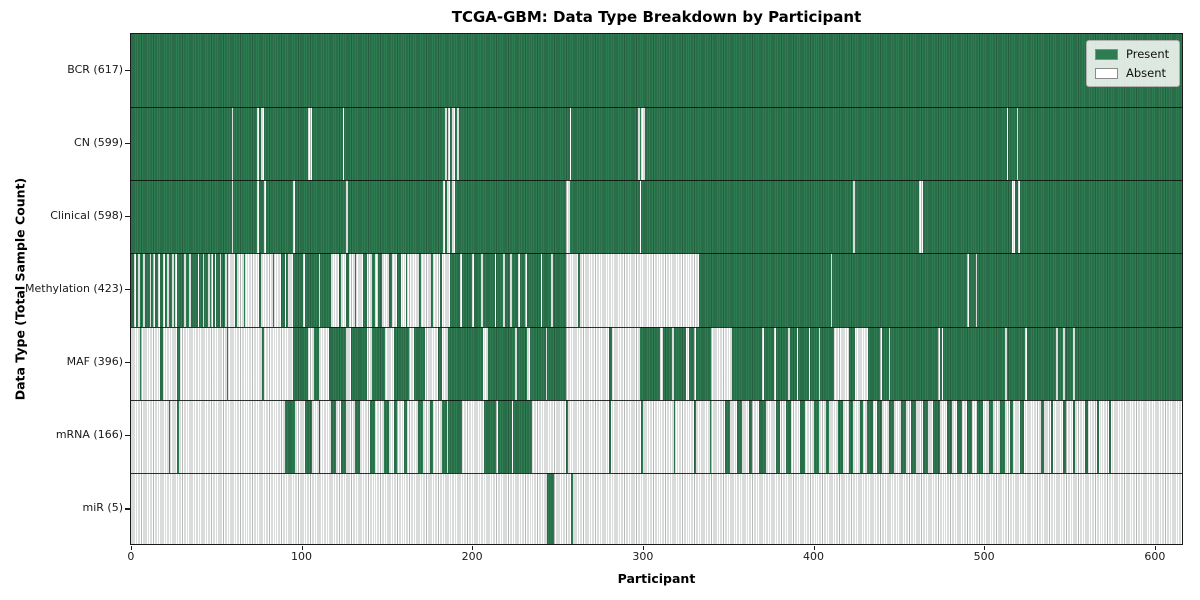  I want to click on row-clinical, so click(656, 217).